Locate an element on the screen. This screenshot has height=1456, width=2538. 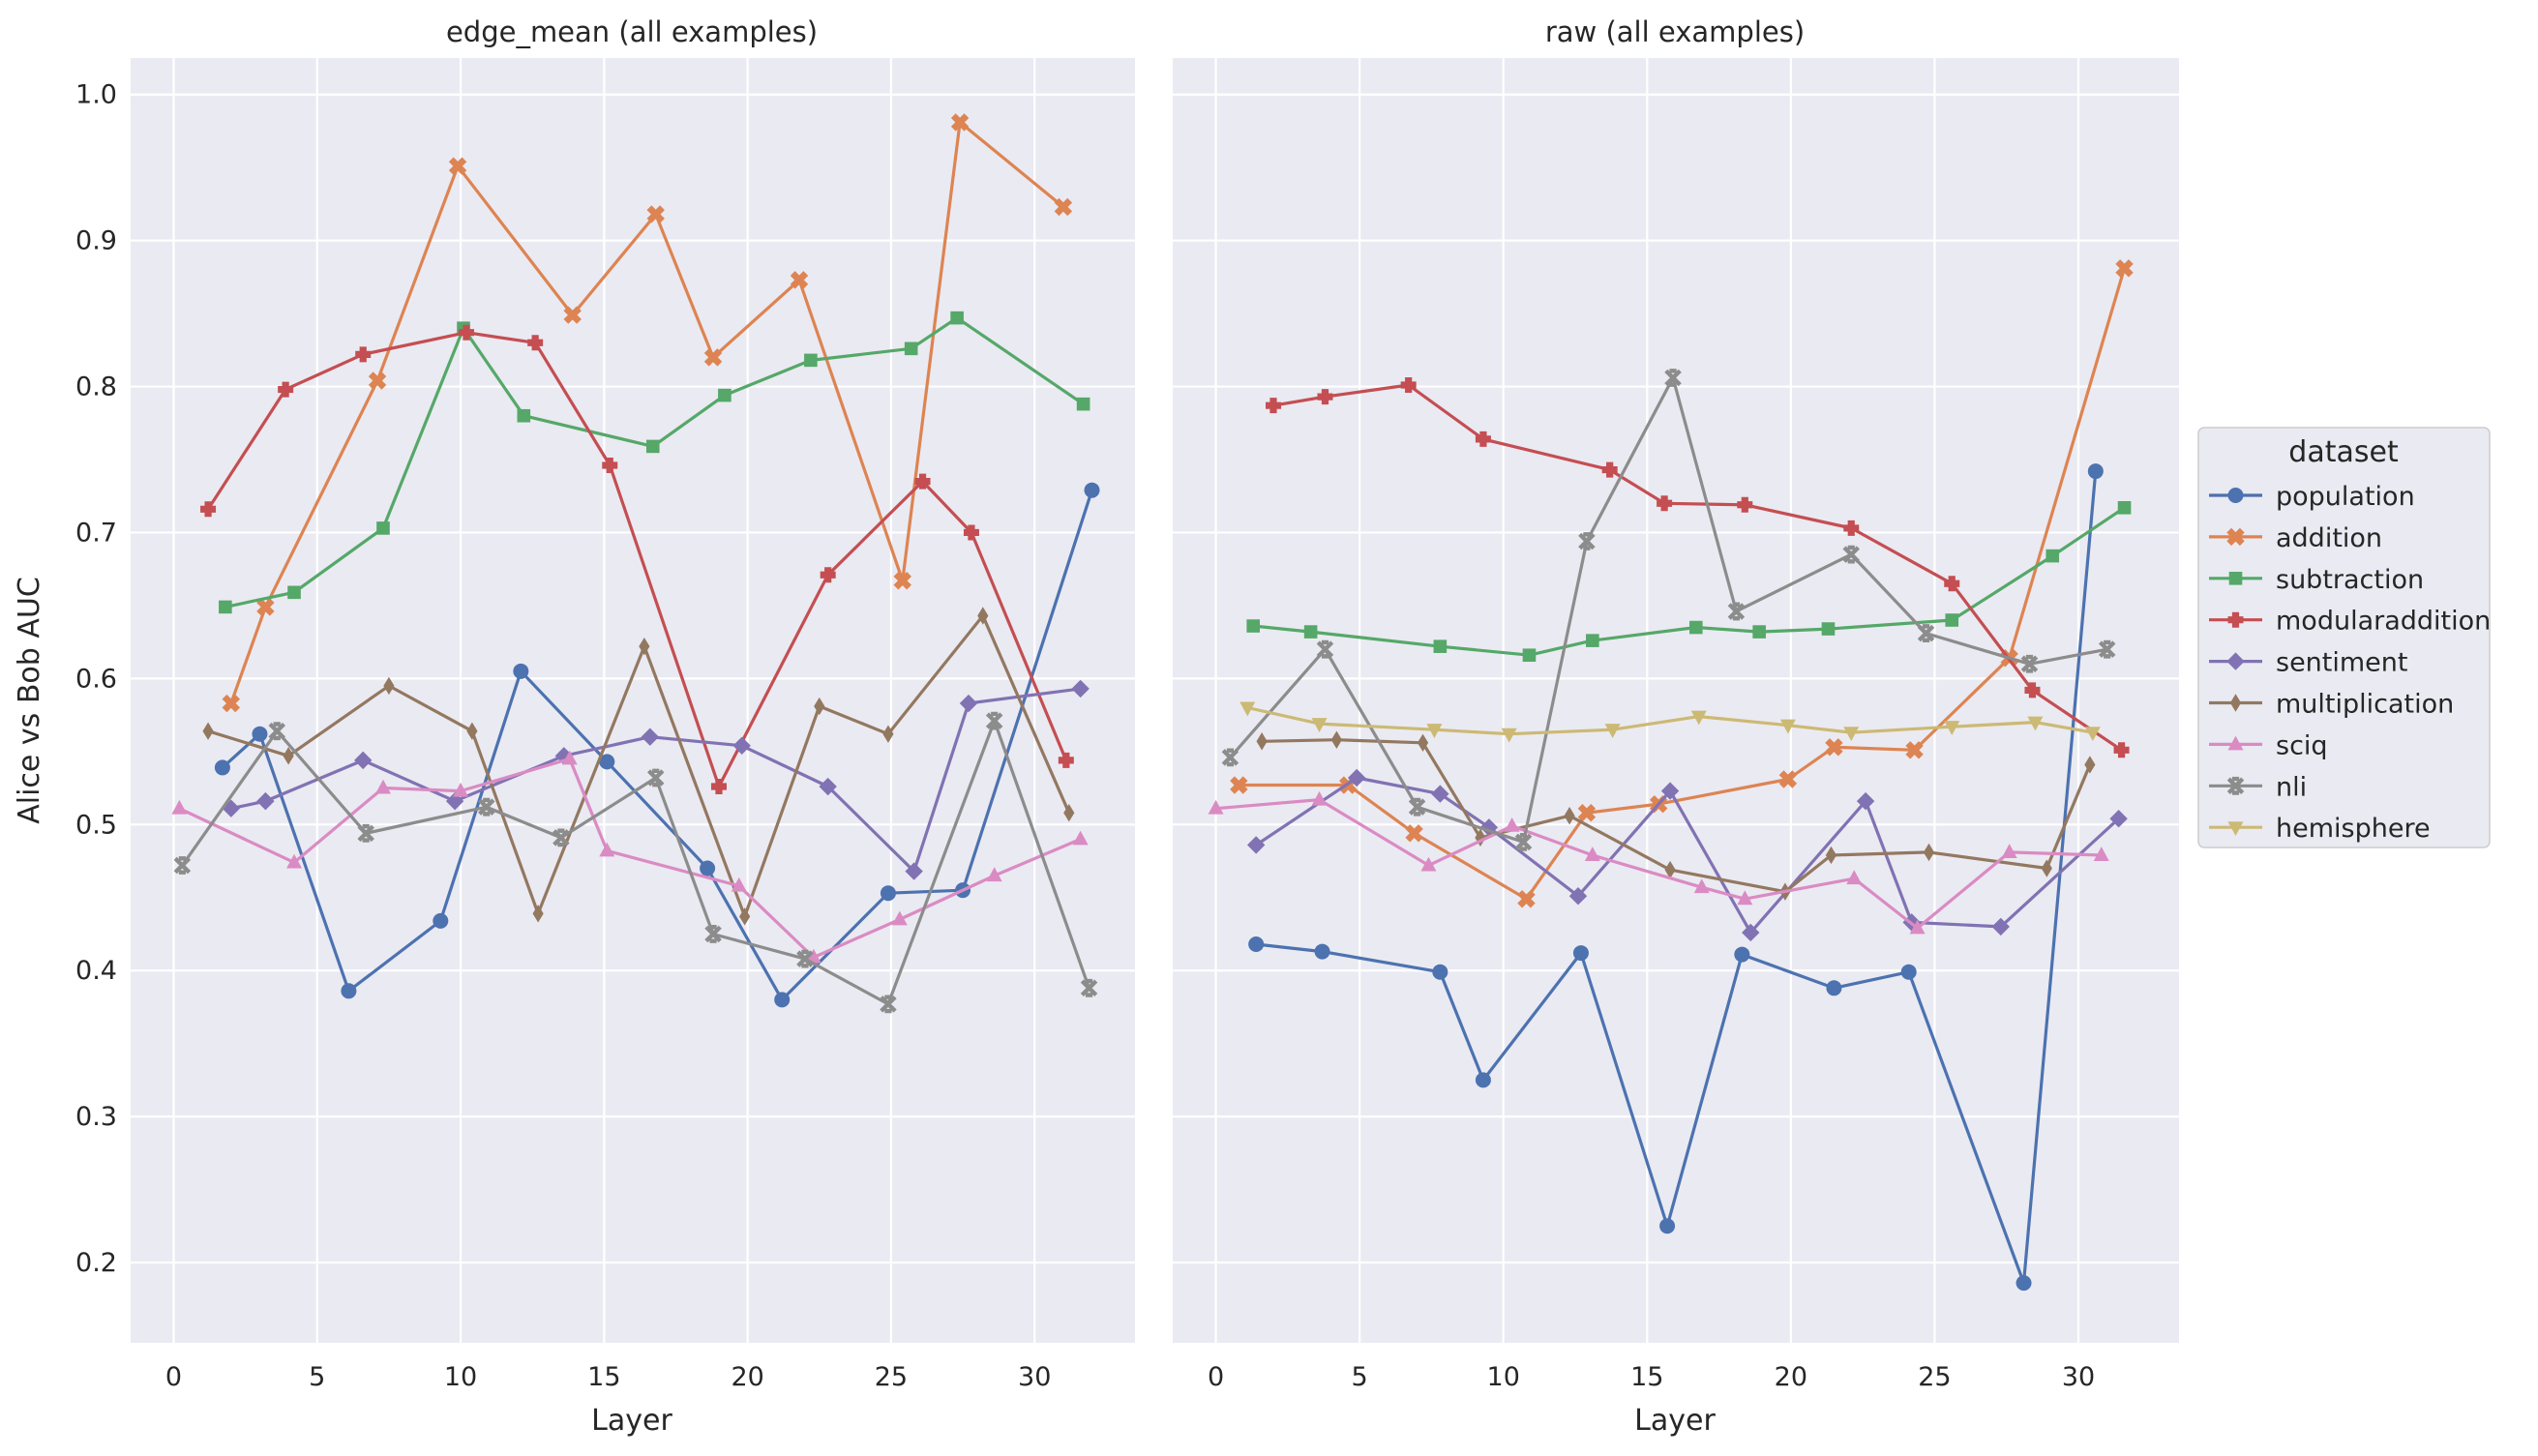
legend-label: sentiment is located at coordinates (2342, 663).